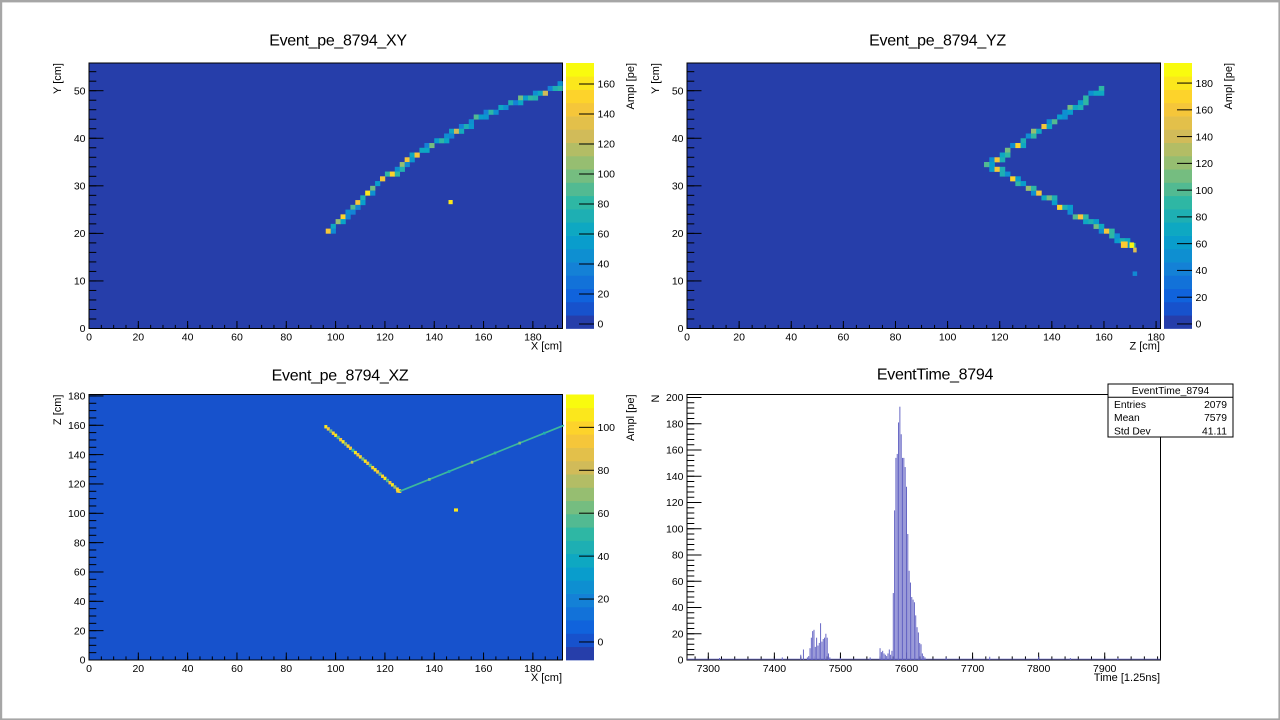 The height and width of the screenshot is (720, 1280). Describe the element at coordinates (656, 398) in the screenshot. I see `svg-text: N` at that location.